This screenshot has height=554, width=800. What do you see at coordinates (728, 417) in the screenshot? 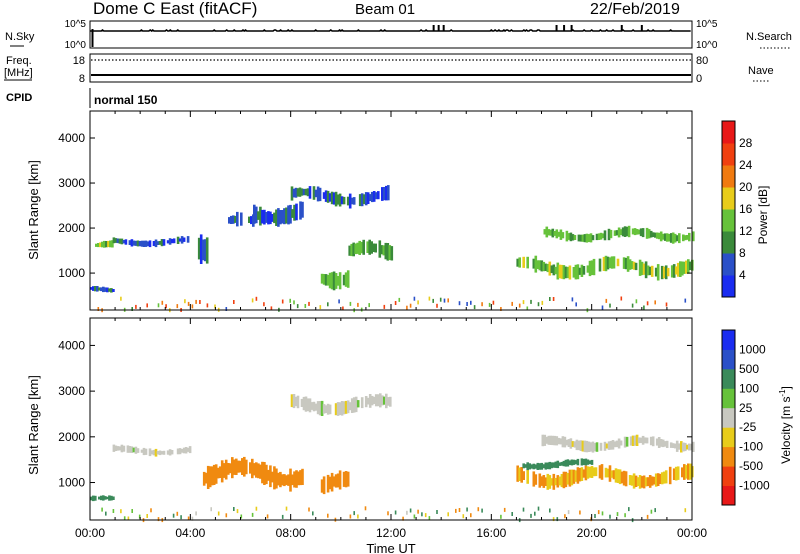
I see `colorbar-frame` at bounding box center [728, 417].